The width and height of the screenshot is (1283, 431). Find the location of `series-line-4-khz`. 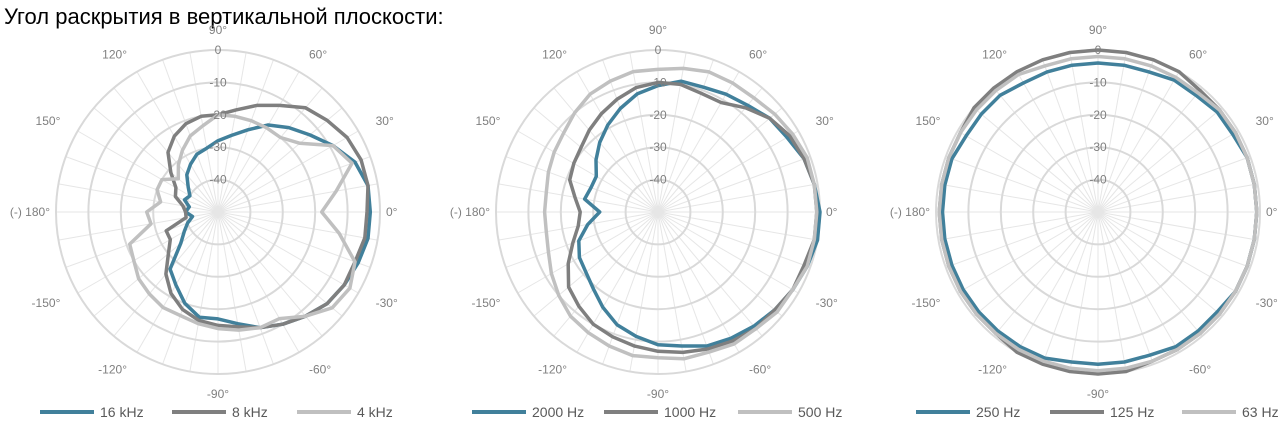

series-line-4-khz is located at coordinates (242, 222).